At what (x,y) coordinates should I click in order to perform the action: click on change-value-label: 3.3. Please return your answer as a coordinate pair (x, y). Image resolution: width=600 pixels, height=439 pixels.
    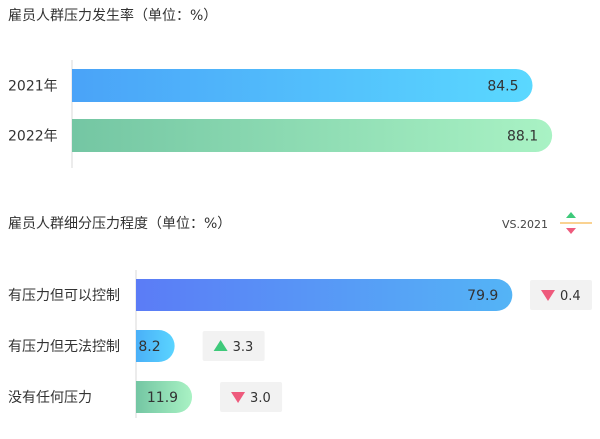
    Looking at the image, I should click on (243, 347).